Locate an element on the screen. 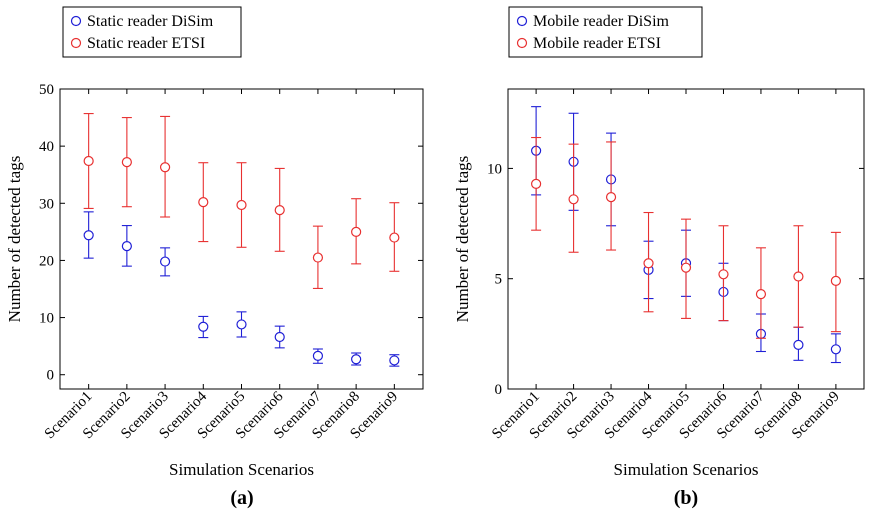 The image size is (870, 514). legend-entry: Mobile reader ETSI is located at coordinates (597, 43).